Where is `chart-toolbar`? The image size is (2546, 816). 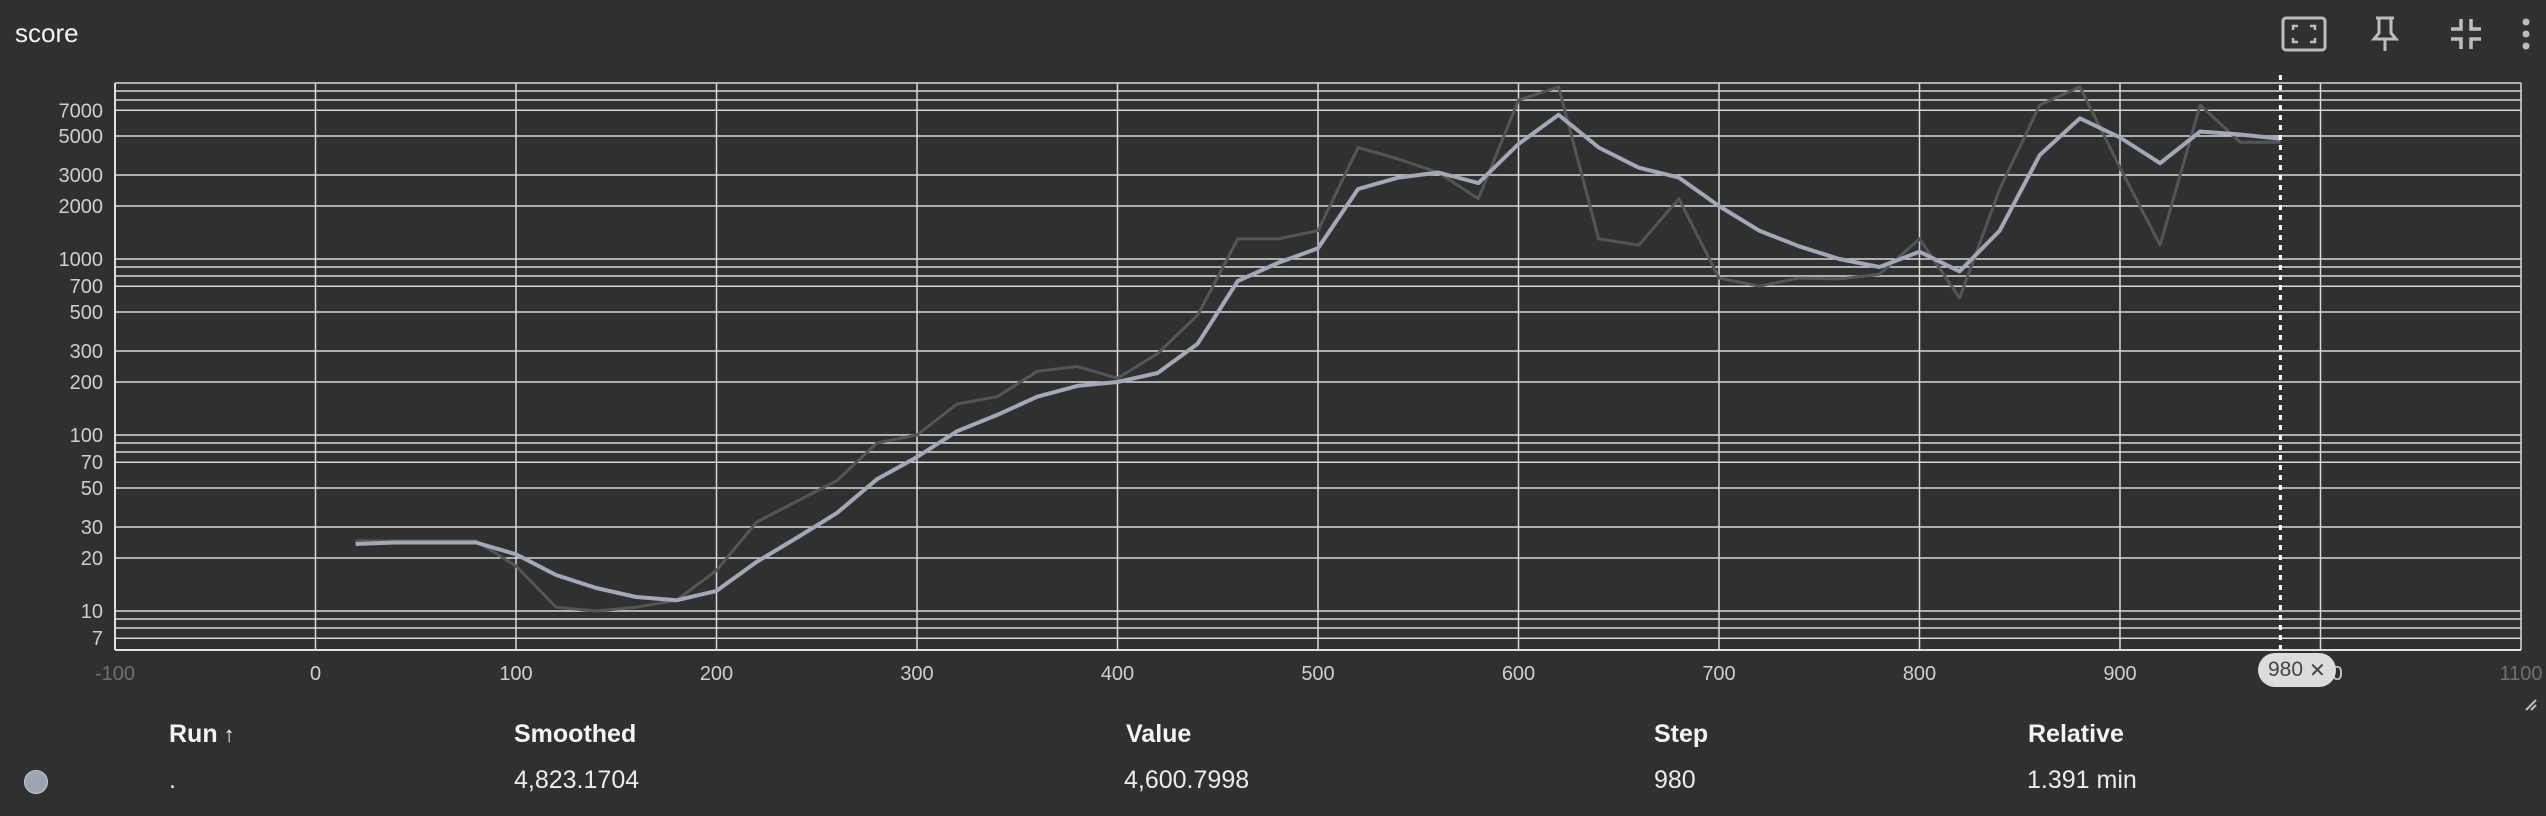 chart-toolbar is located at coordinates (2404, 34).